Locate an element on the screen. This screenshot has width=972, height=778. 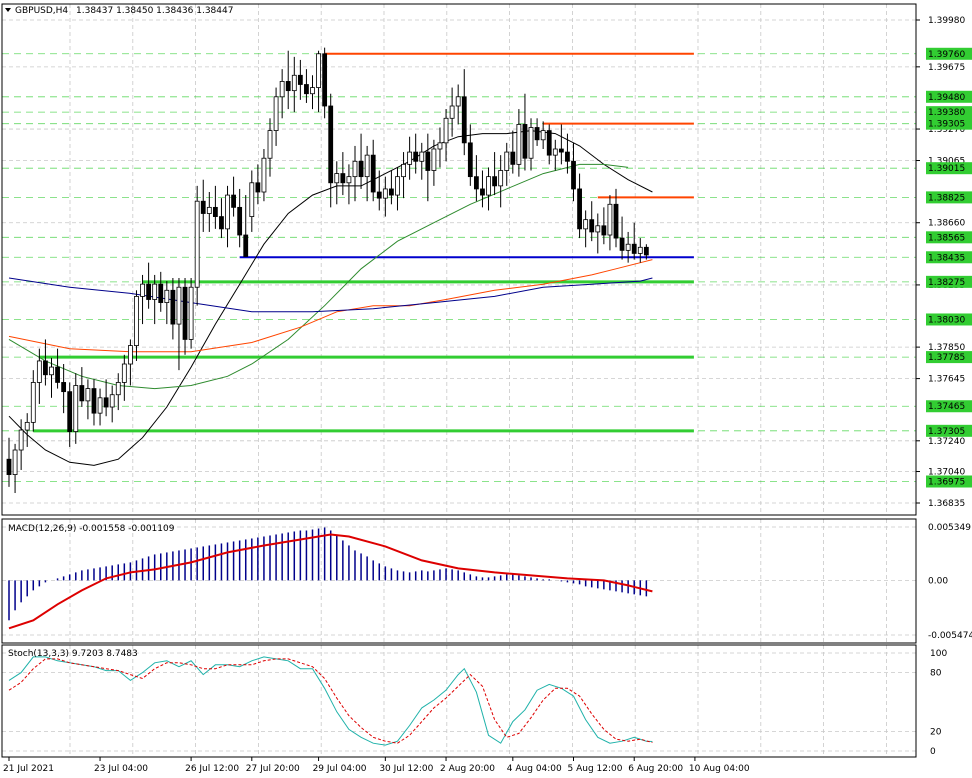
macd-panel is located at coordinates (330, 578).